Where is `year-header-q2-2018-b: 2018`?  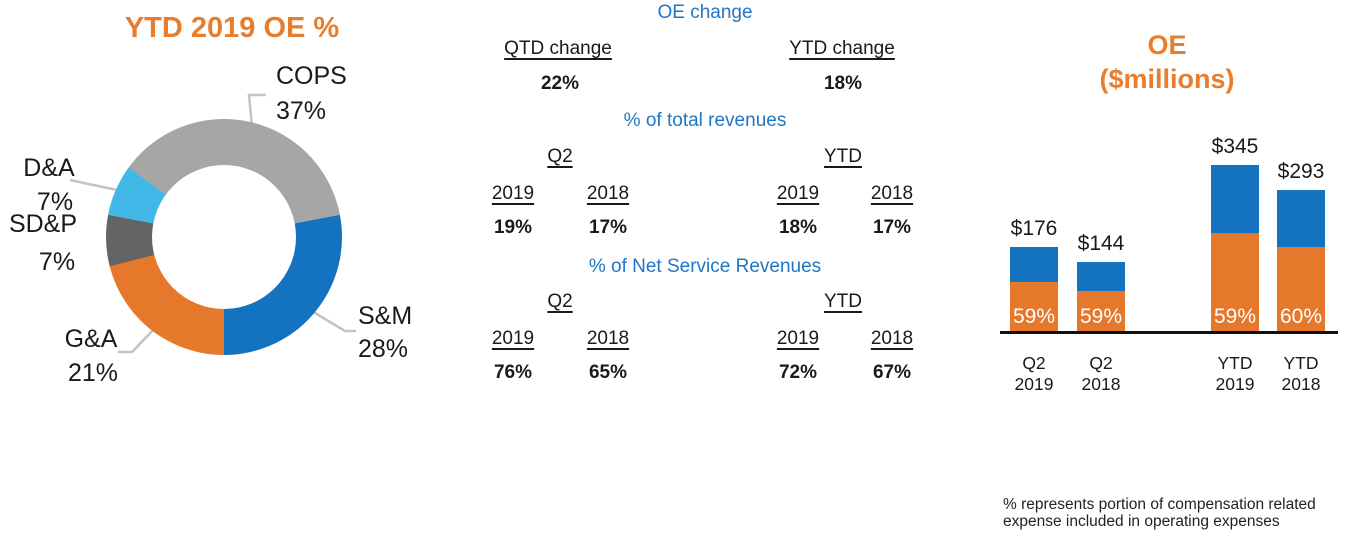
year-header-q2-2018-b: 2018 is located at coordinates (608, 338).